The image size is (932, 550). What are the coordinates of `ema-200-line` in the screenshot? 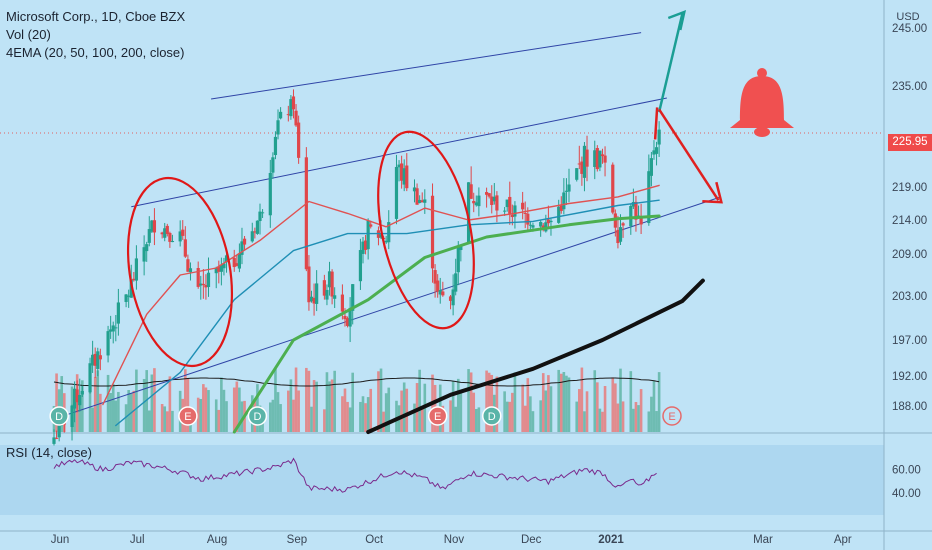 It's located at (535, 356).